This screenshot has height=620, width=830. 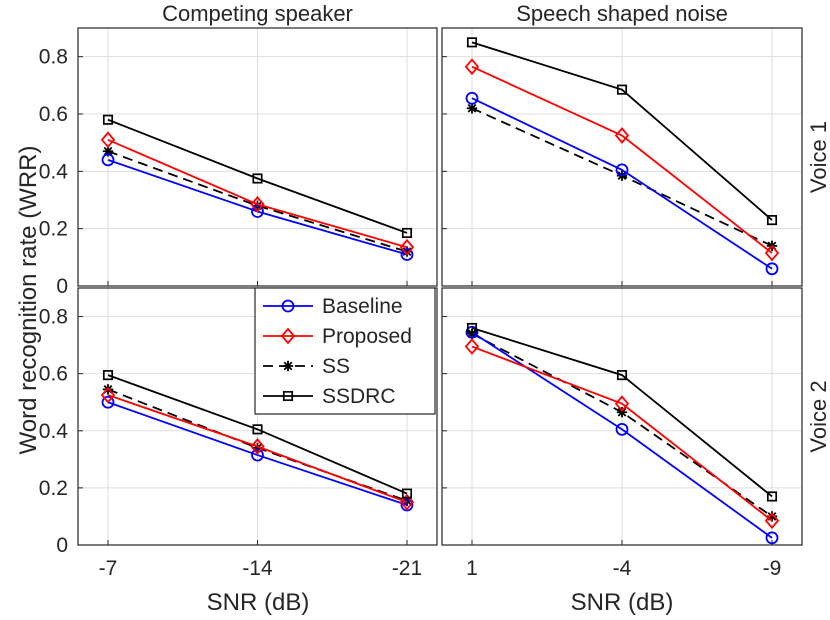 I want to click on panel-r0c1-series-proposed, so click(x=622, y=160).